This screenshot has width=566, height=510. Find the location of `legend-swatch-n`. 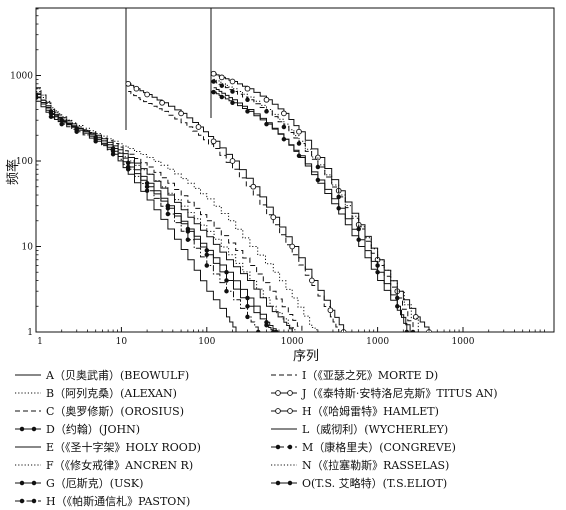

legend-swatch-n is located at coordinates (284, 465).